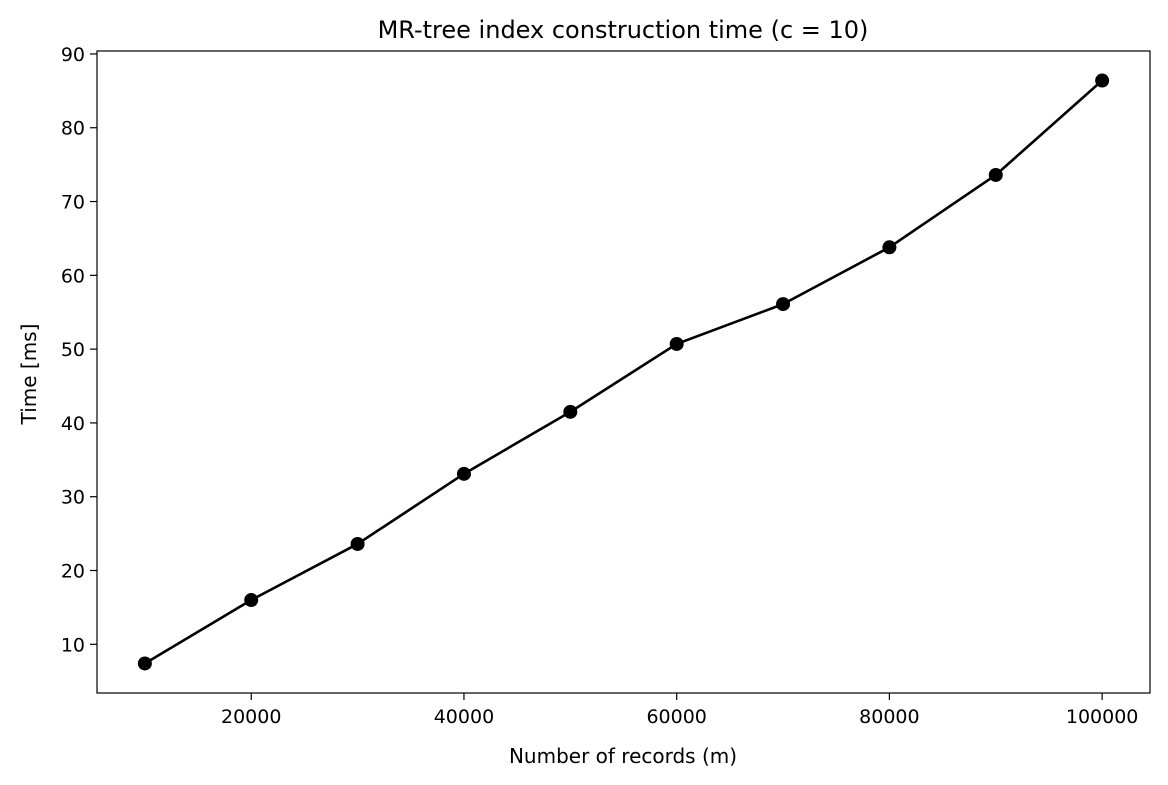 The height and width of the screenshot is (785, 1168). Describe the element at coordinates (1102, 717) in the screenshot. I see `x-tick-label: 100000` at that location.